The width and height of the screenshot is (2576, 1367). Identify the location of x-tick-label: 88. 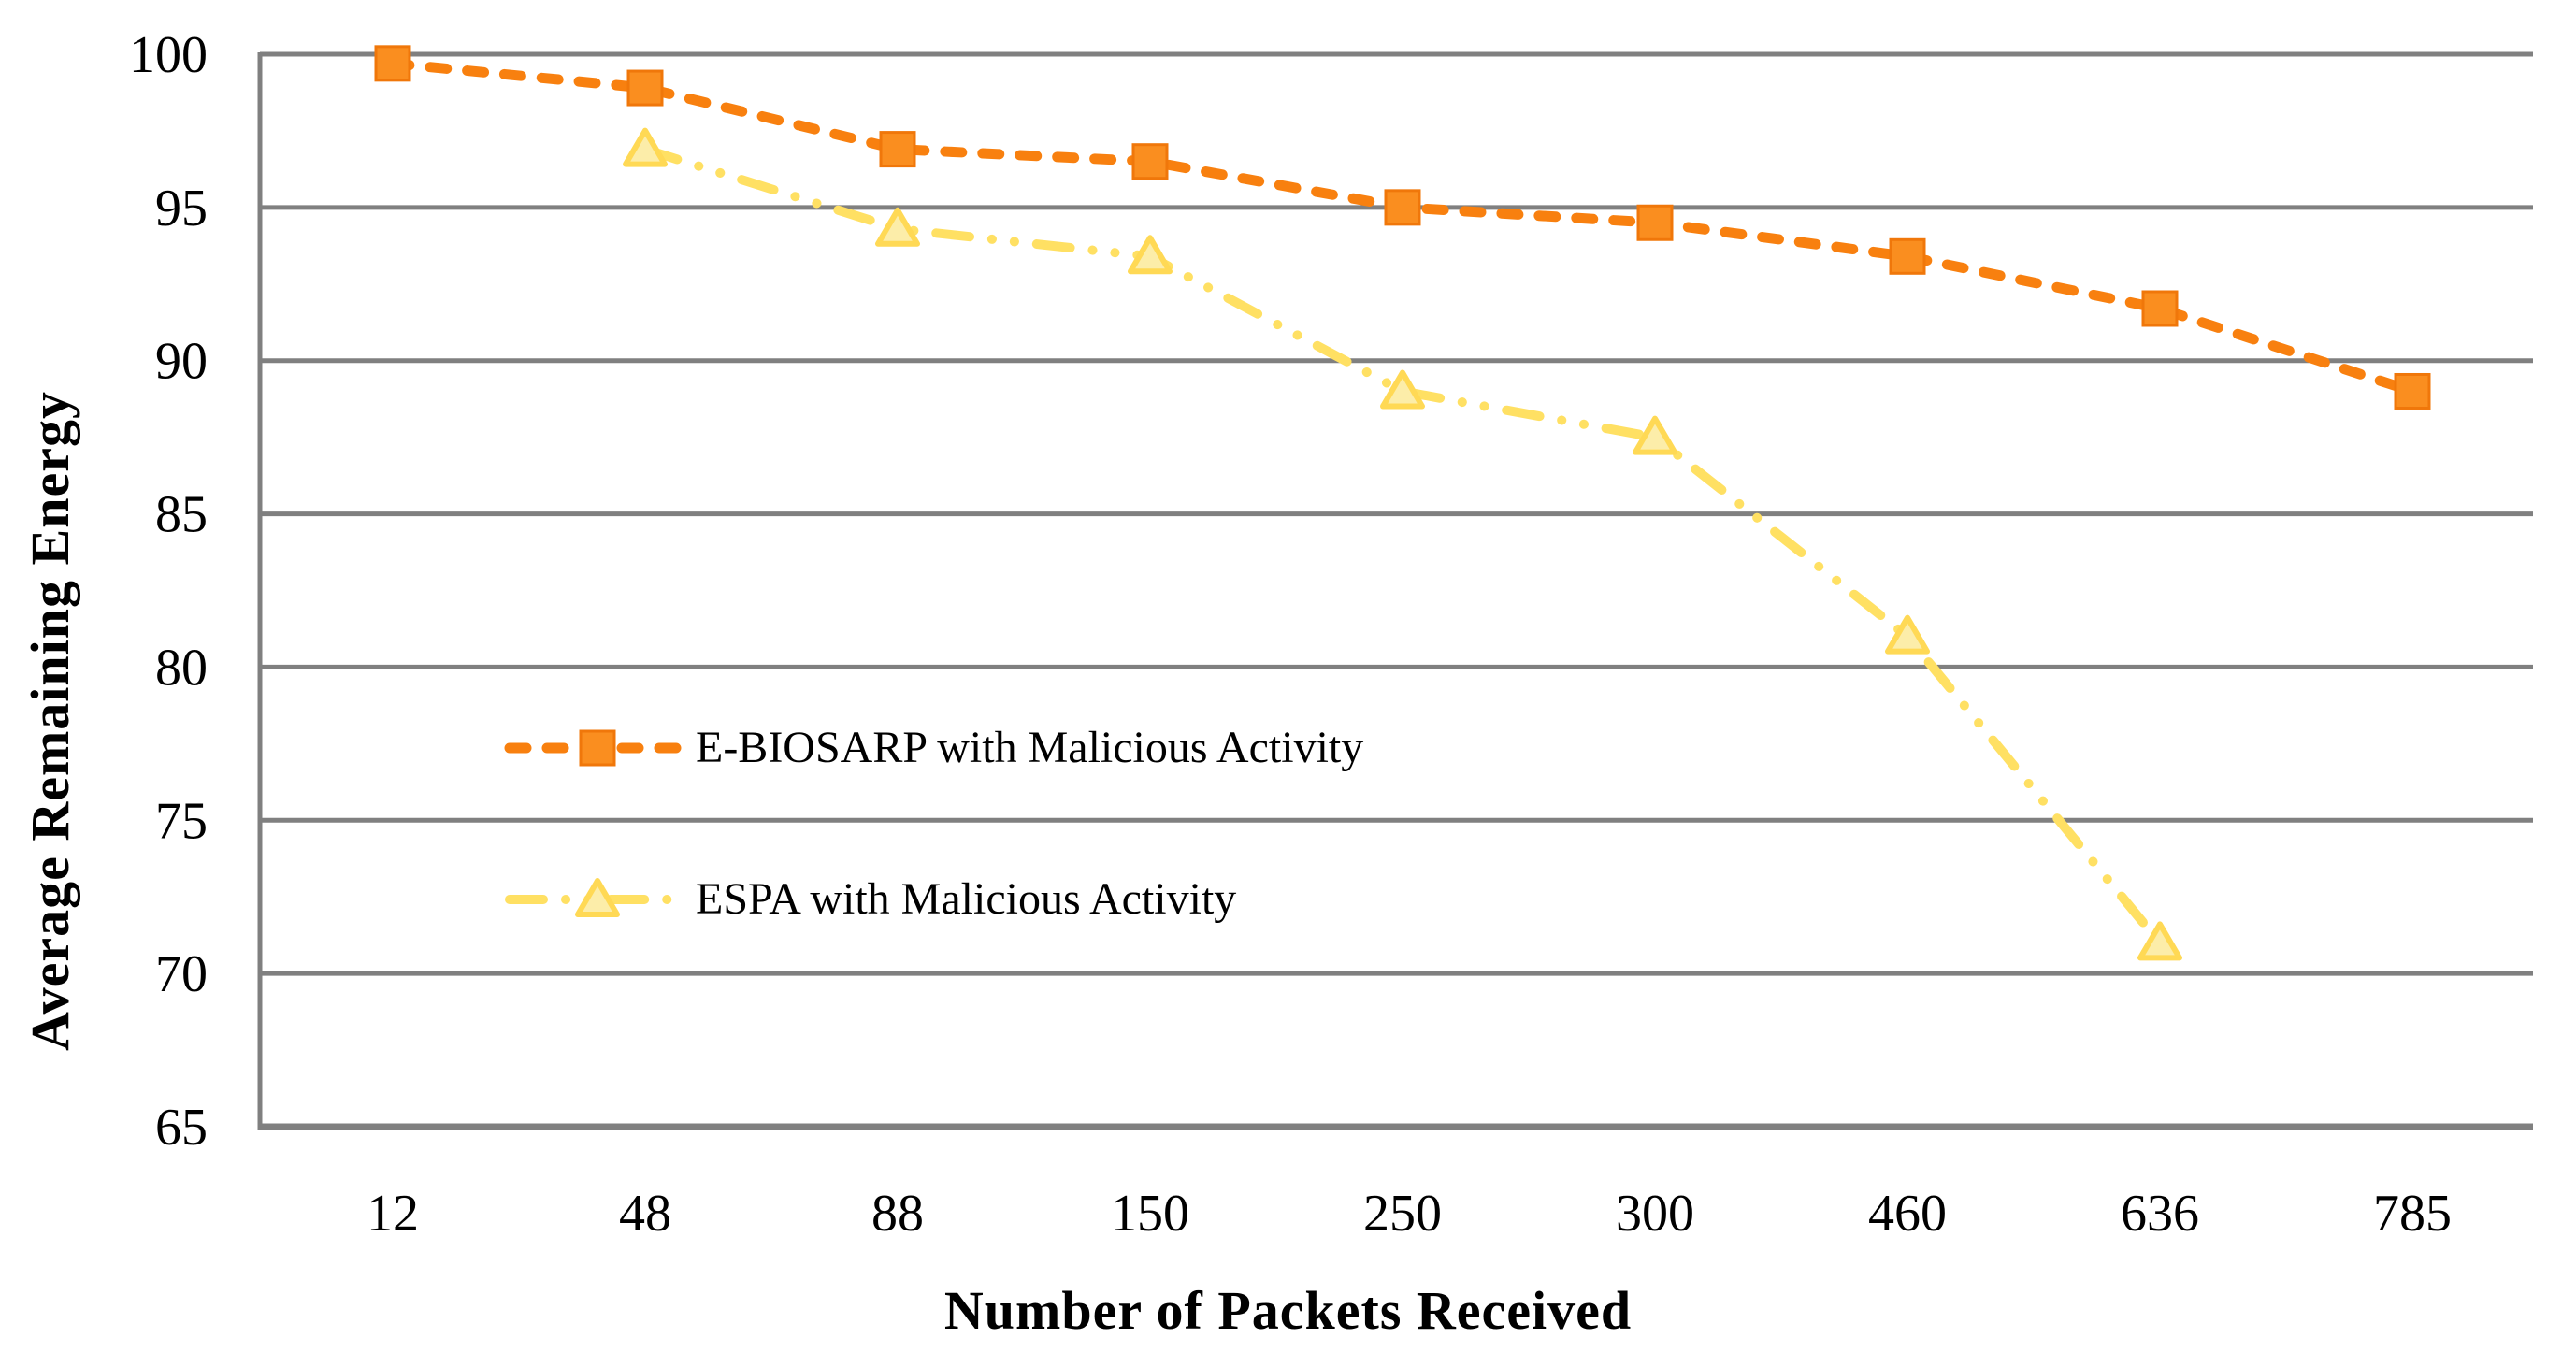
(898, 1214).